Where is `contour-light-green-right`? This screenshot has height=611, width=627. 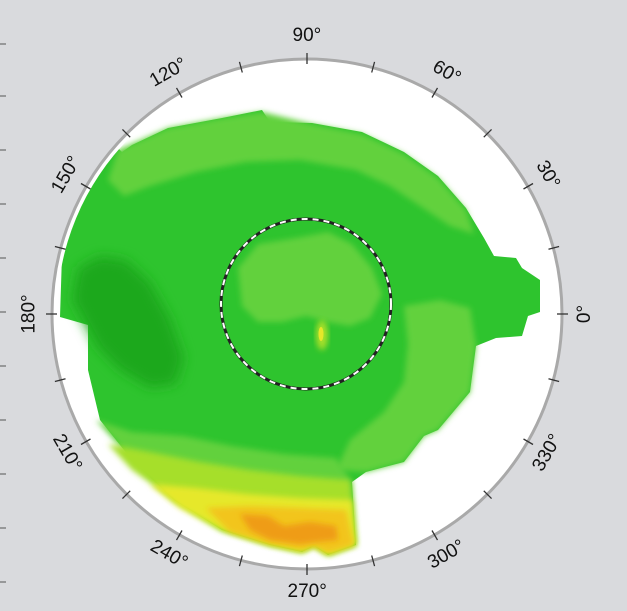
contour-light-green-right is located at coordinates (406, 386).